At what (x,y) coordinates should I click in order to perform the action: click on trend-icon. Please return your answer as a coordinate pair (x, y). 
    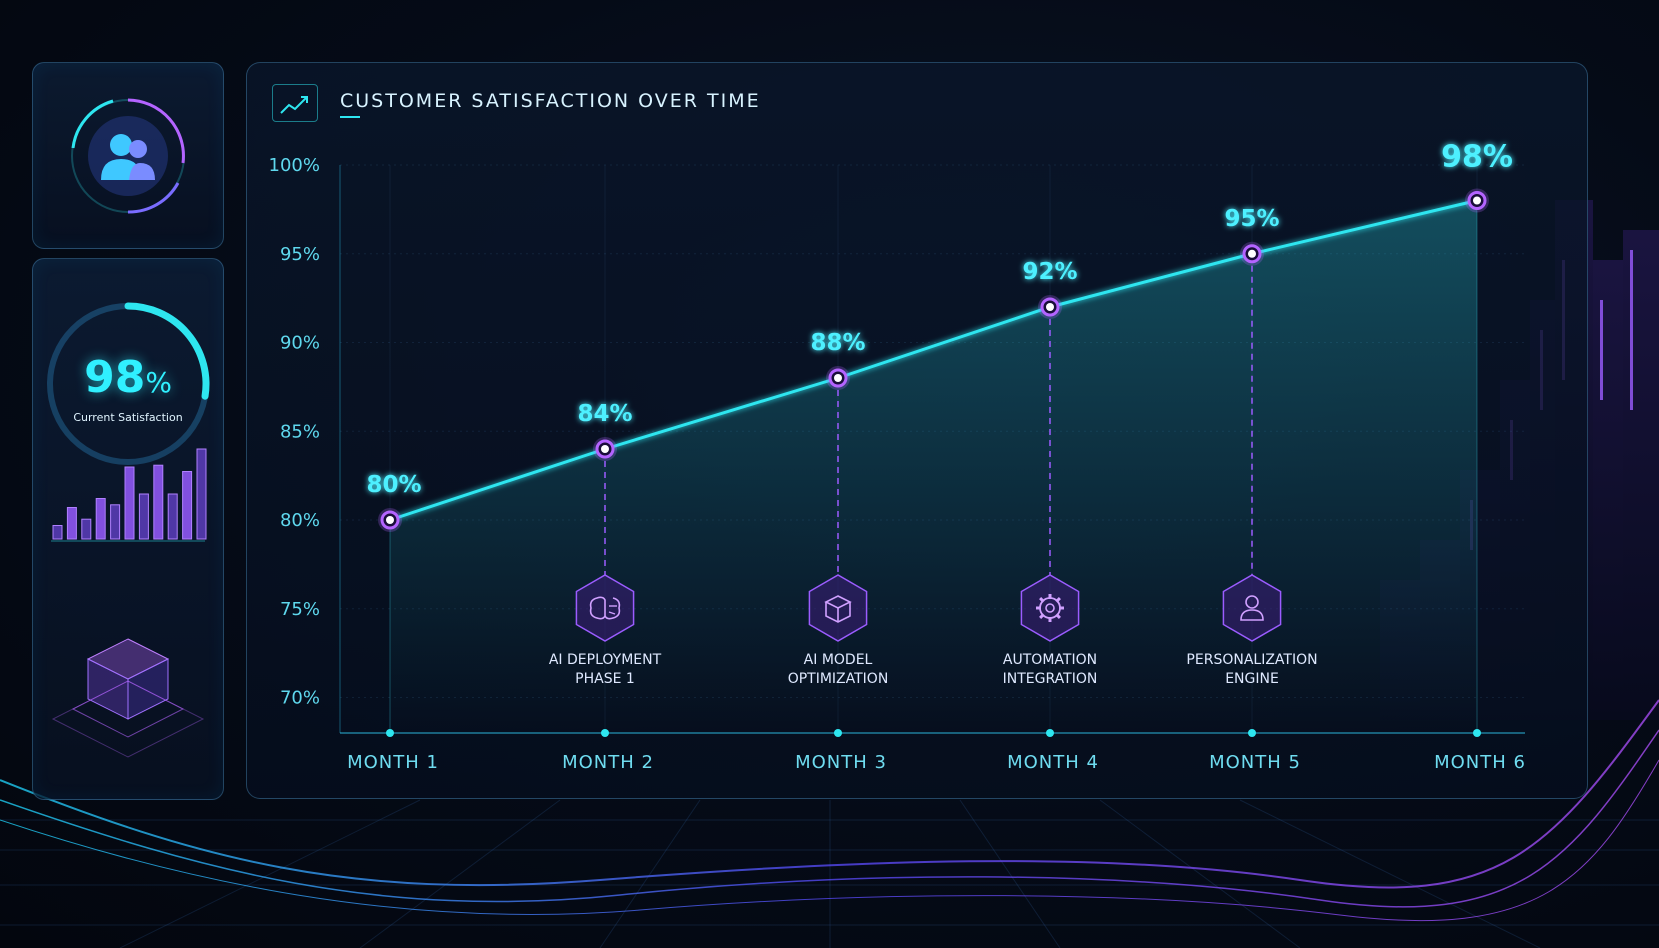
    Looking at the image, I should click on (295, 103).